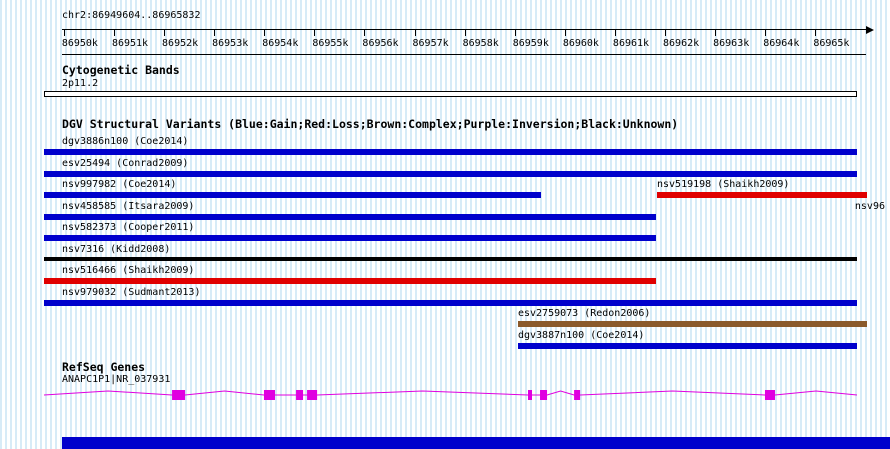  What do you see at coordinates (116, 379) in the screenshot?
I see `gene-label: ANAPC1P1|NR_037931` at bounding box center [116, 379].